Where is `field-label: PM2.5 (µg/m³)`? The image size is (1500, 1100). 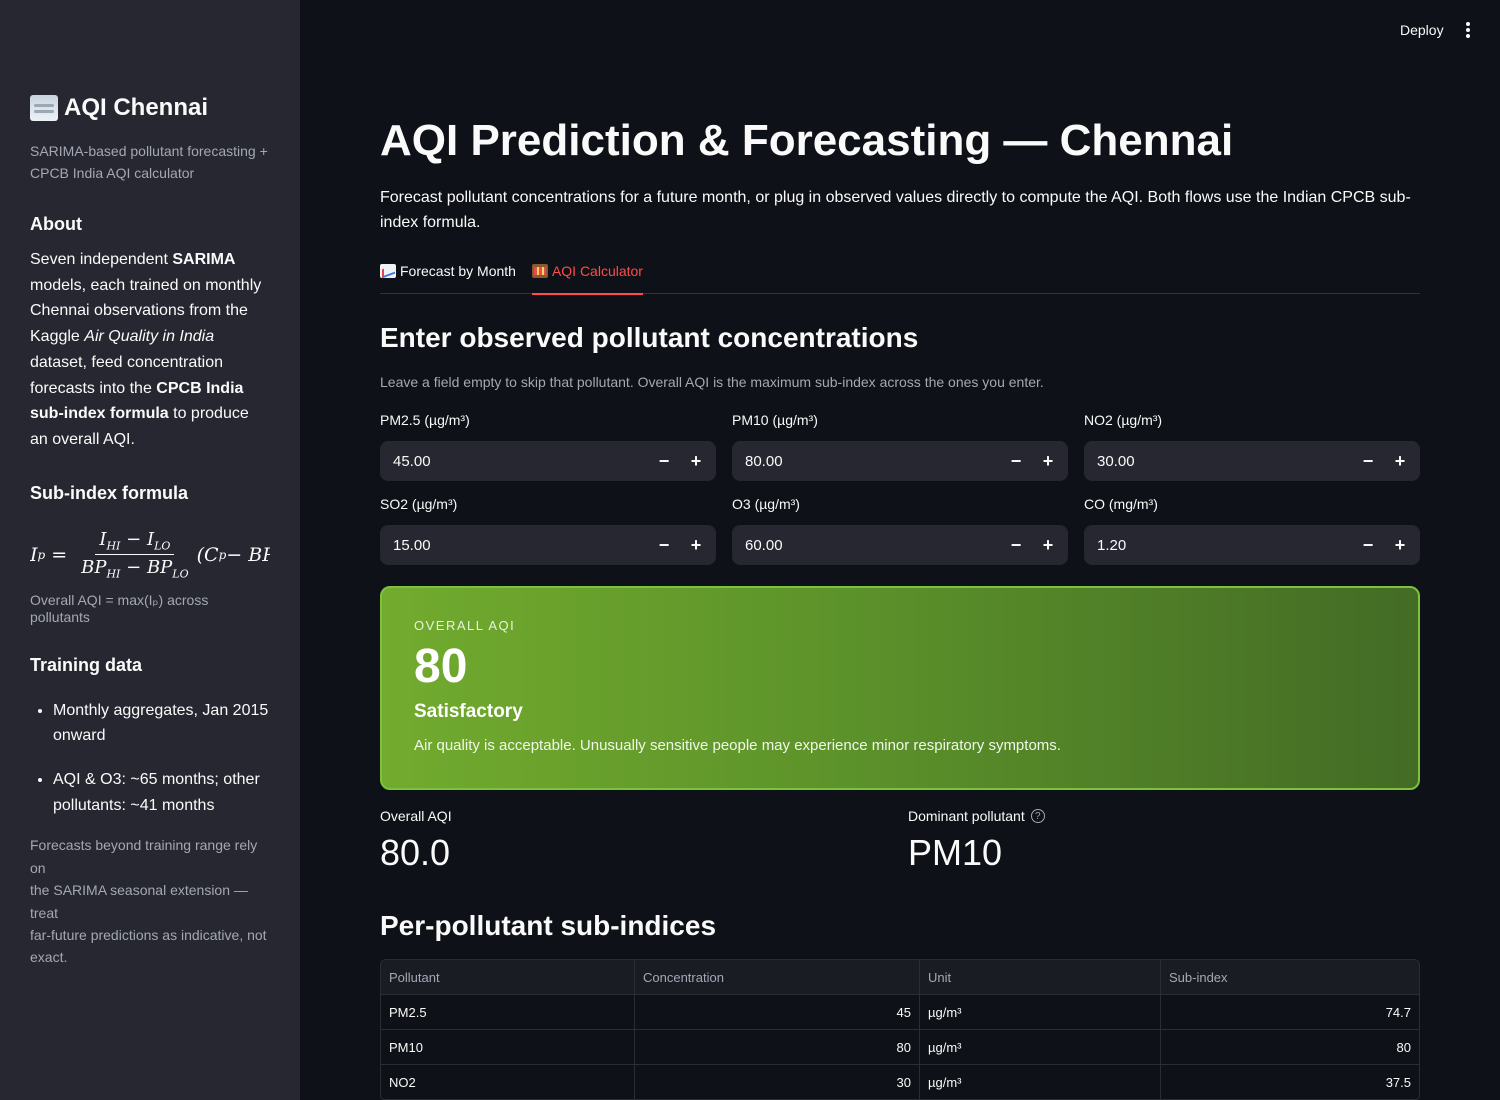 field-label: PM2.5 (µg/m³) is located at coordinates (425, 420).